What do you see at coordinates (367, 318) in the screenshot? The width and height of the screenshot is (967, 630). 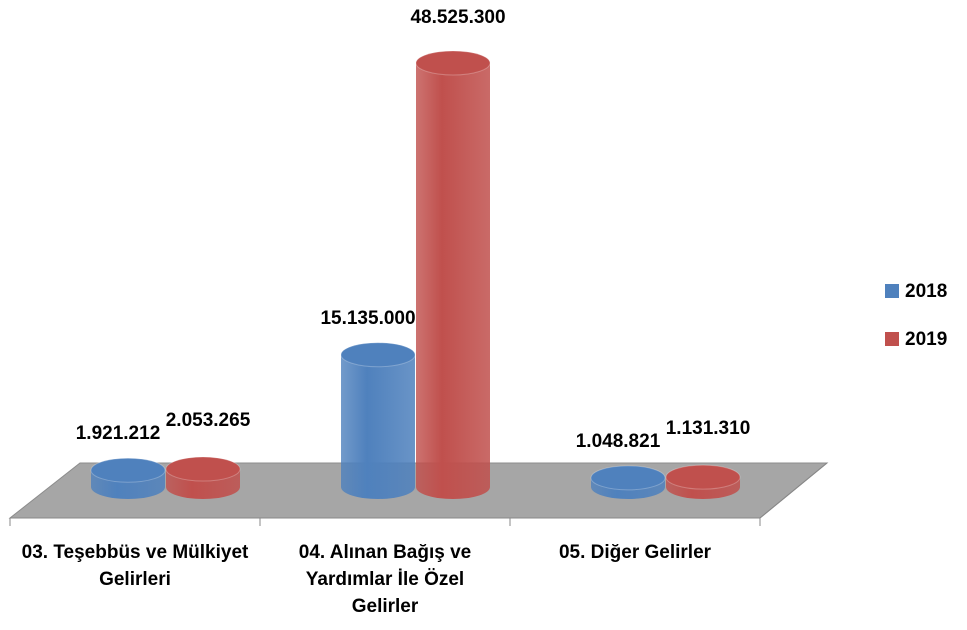 I see `data-label: 15.135.000` at bounding box center [367, 318].